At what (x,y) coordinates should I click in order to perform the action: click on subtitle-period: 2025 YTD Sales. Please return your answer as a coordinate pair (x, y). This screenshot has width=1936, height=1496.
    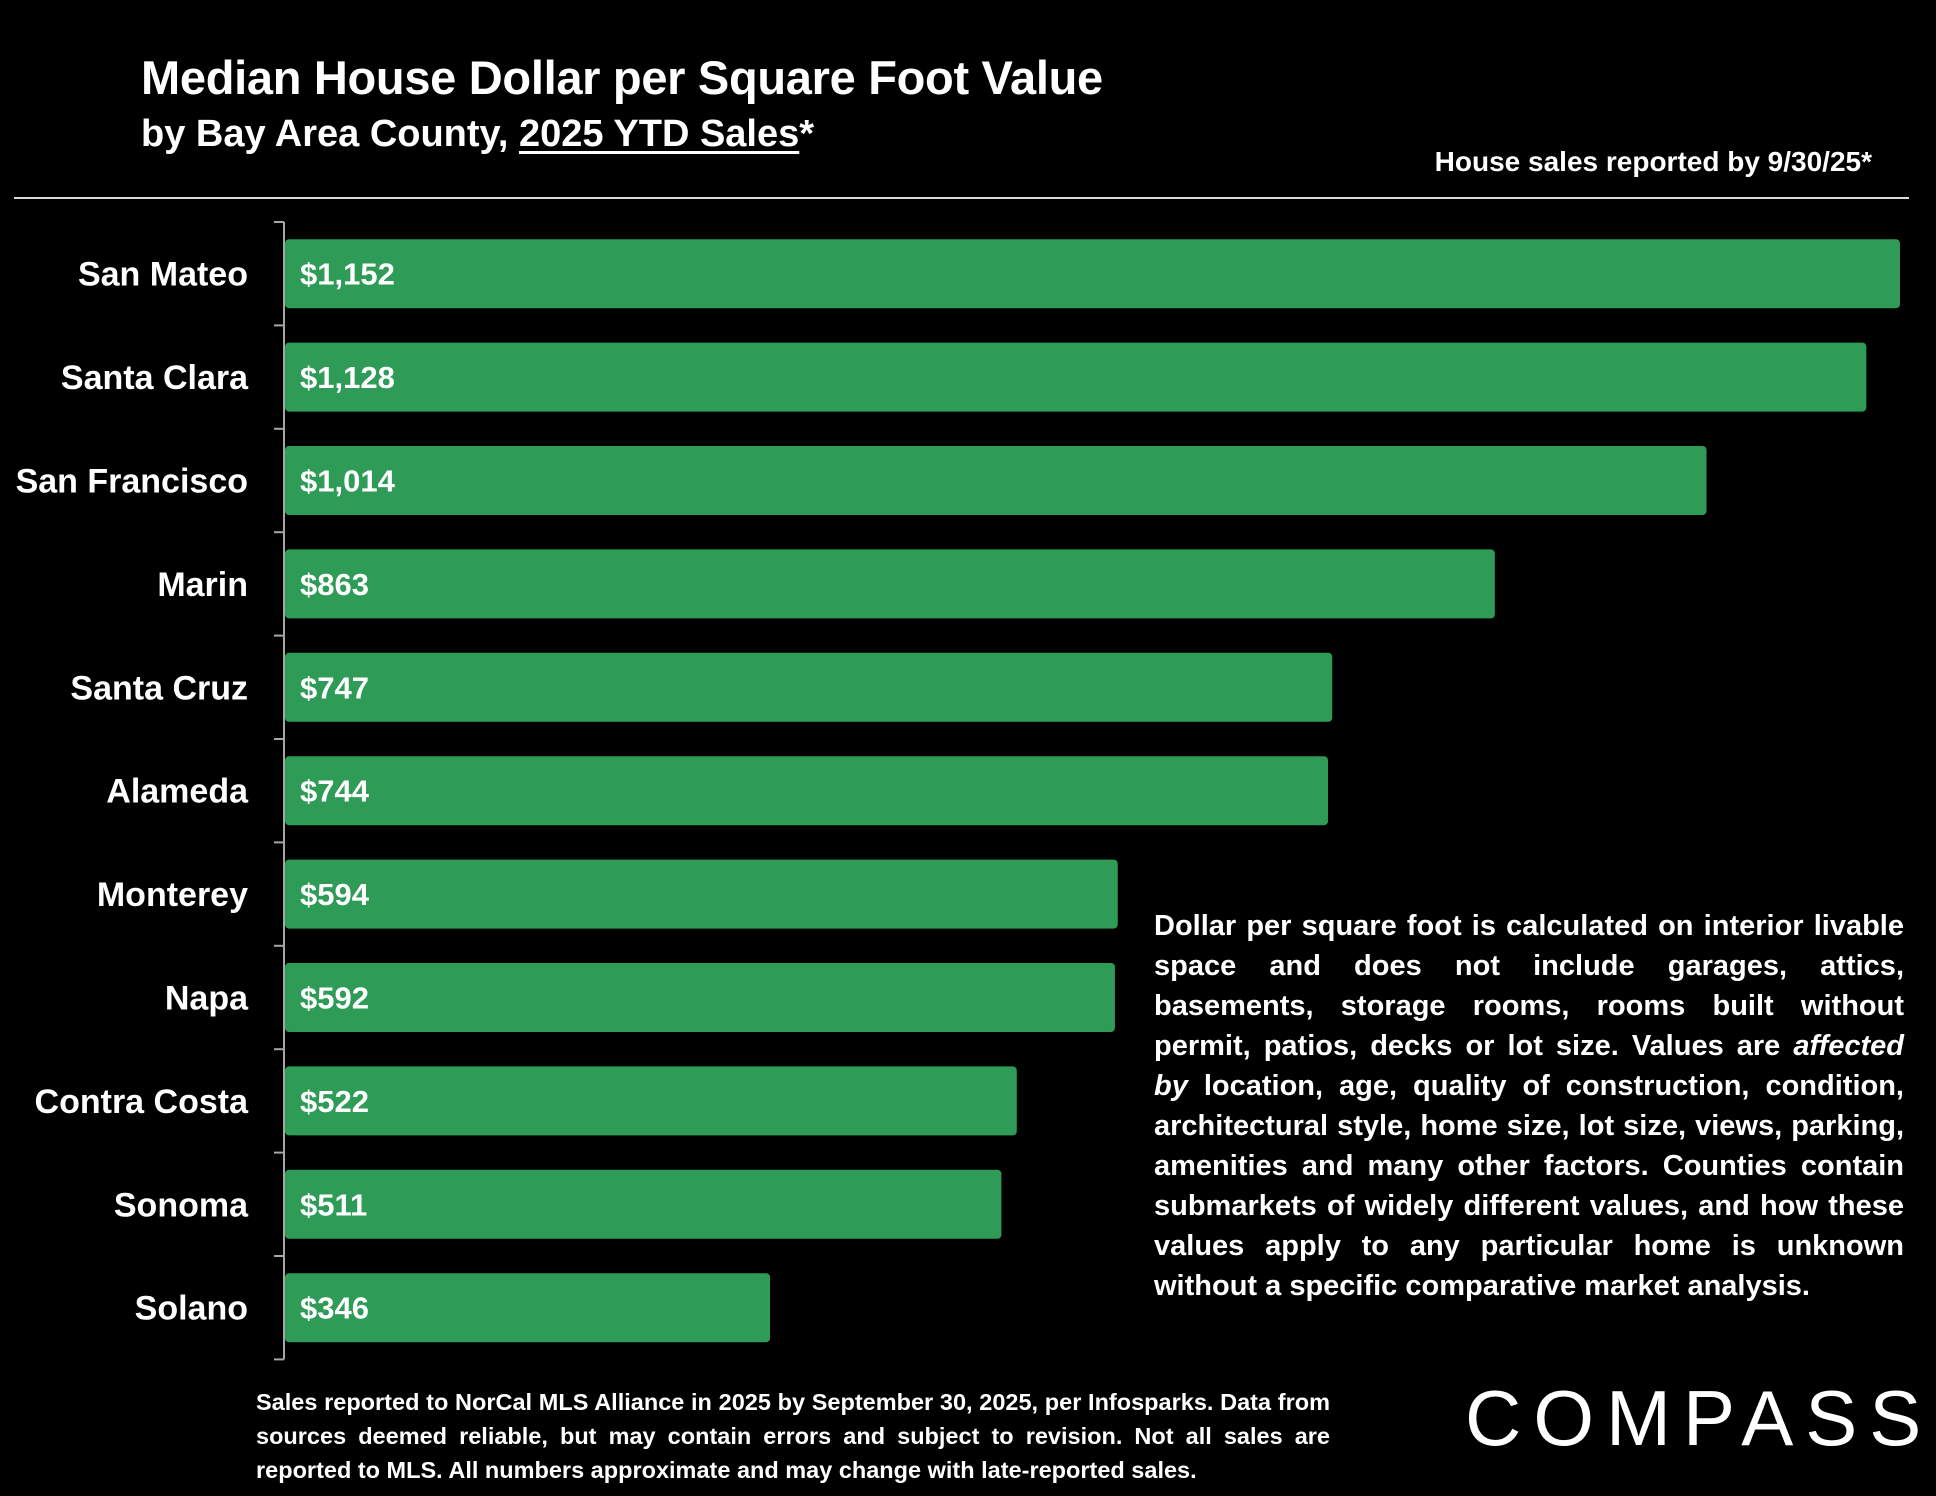
    Looking at the image, I should click on (659, 134).